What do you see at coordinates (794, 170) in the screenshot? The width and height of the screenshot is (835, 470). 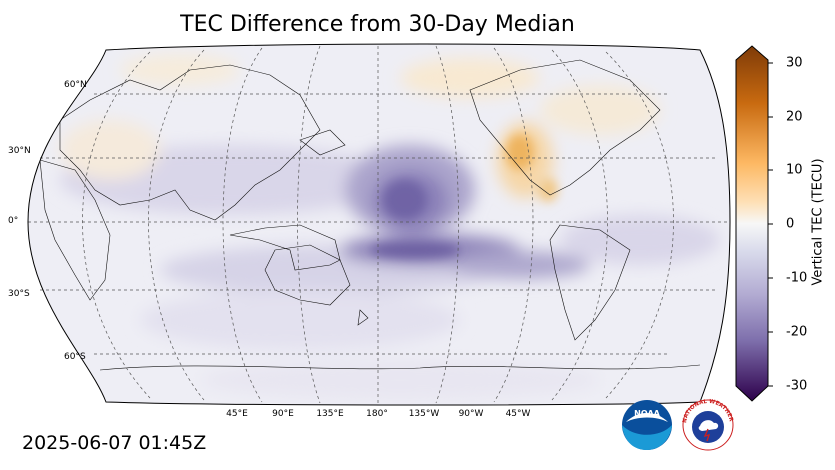 I see `colorbar-tick-10: 10` at bounding box center [794, 170].